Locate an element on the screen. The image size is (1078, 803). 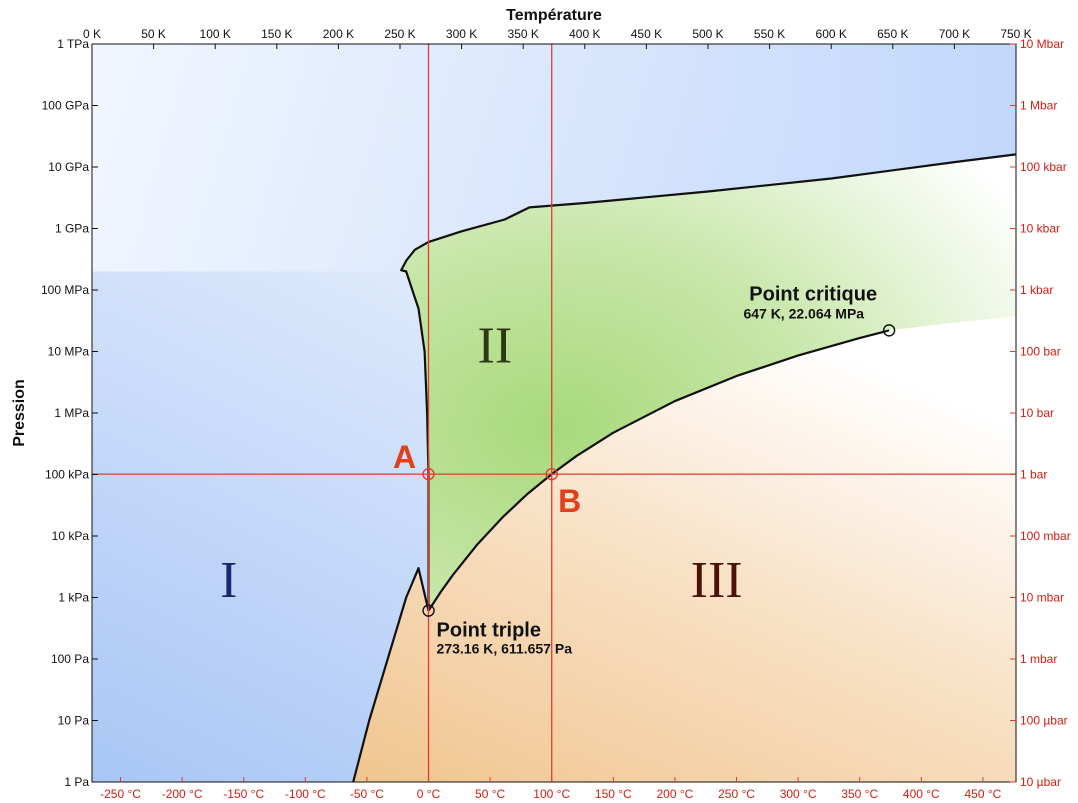
y-left-tick-label: 100 Pa is located at coordinates (70, 659).